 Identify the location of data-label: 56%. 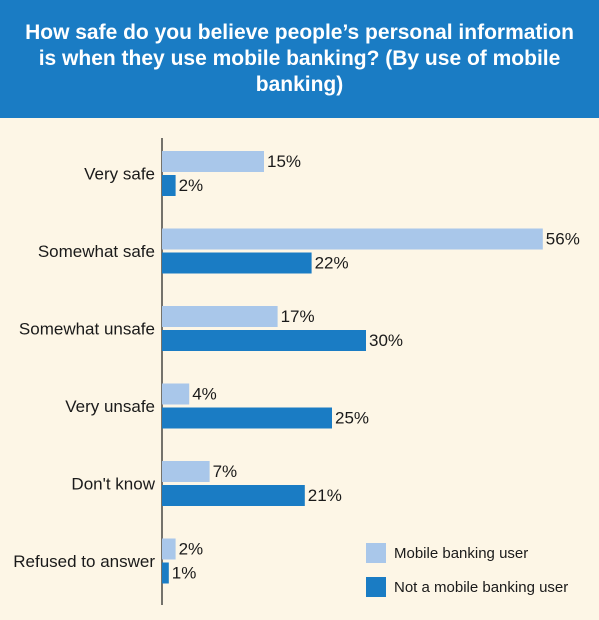
(563, 239).